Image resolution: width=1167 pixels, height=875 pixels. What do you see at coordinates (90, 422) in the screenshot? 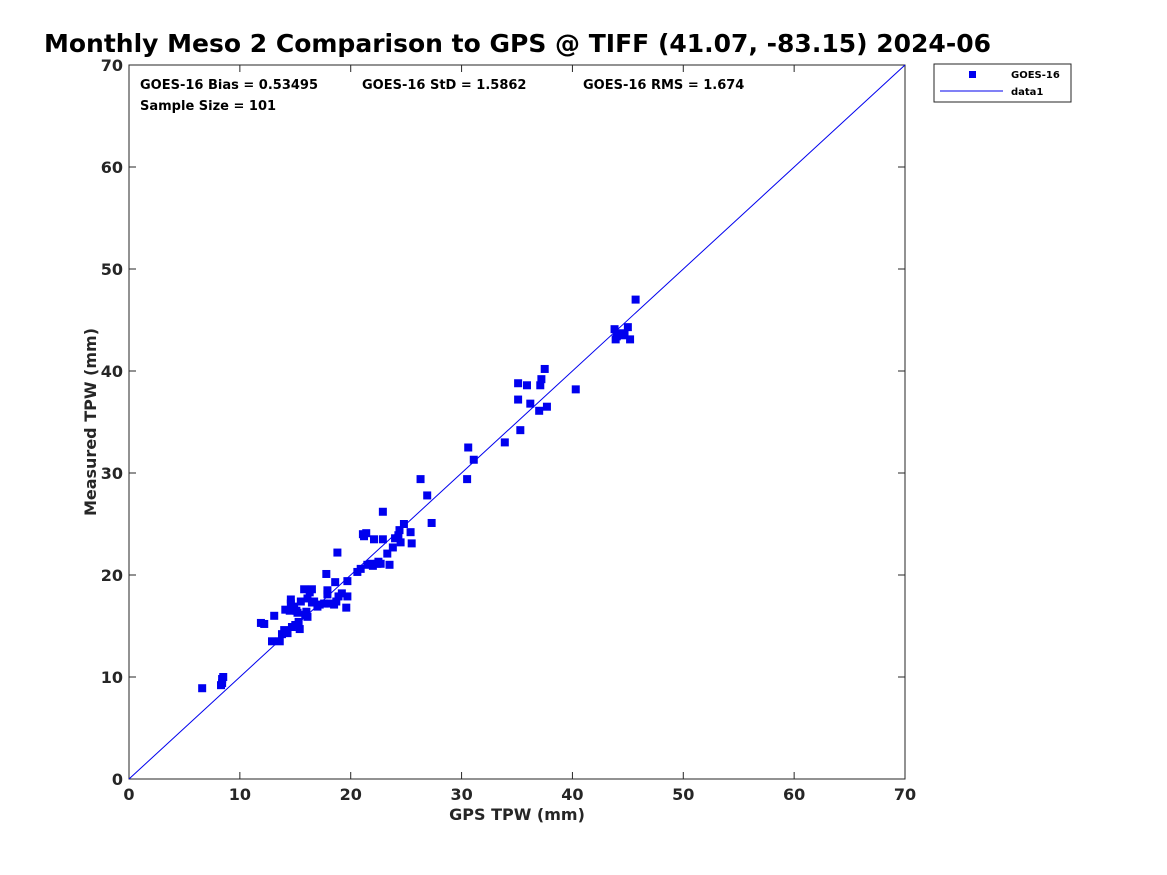
I see `y-axis-label: Measured TPW (mm)` at bounding box center [90, 422].